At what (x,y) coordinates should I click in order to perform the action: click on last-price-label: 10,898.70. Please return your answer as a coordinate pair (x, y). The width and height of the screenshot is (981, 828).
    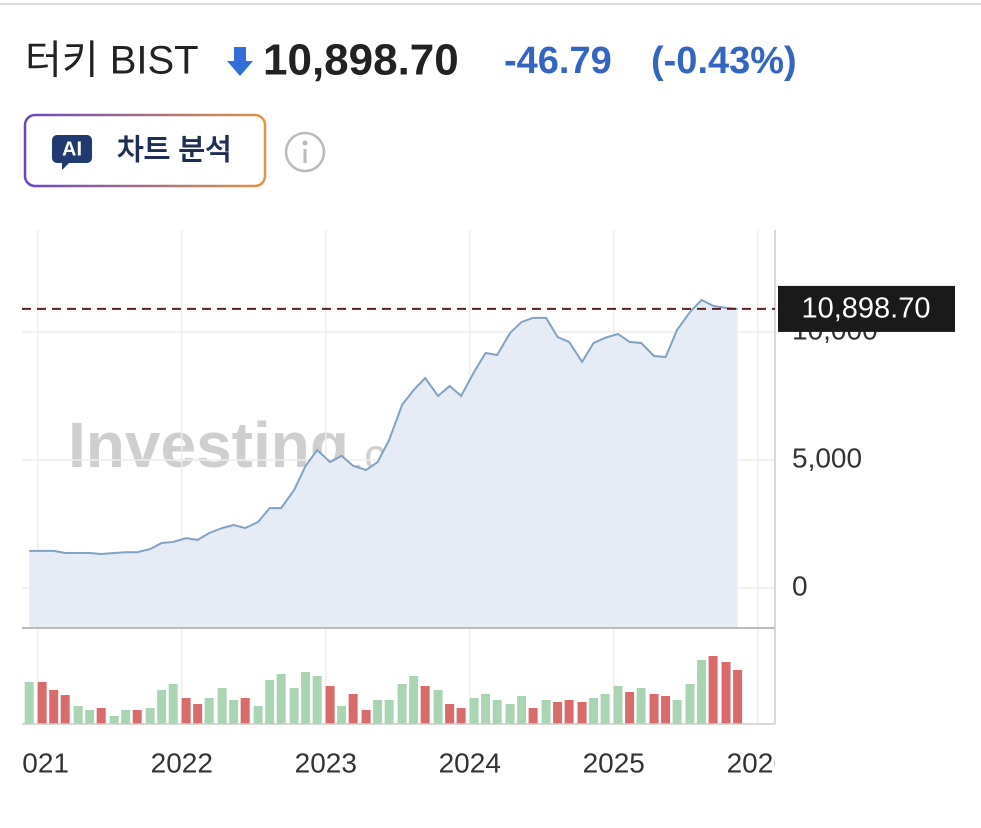
    Looking at the image, I should click on (865, 309).